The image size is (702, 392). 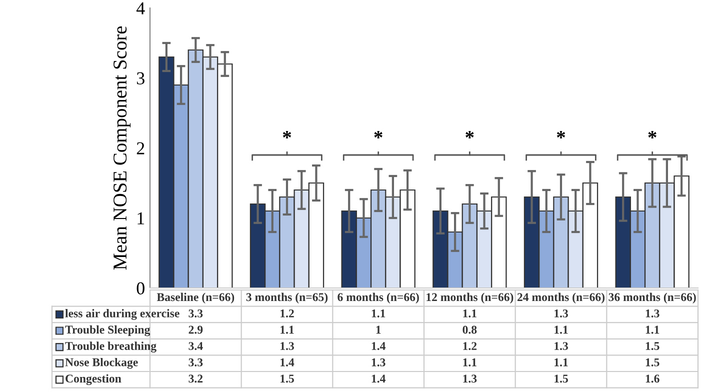 What do you see at coordinates (101, 363) in the screenshot?
I see `legend-label: Nose Blockage` at bounding box center [101, 363].